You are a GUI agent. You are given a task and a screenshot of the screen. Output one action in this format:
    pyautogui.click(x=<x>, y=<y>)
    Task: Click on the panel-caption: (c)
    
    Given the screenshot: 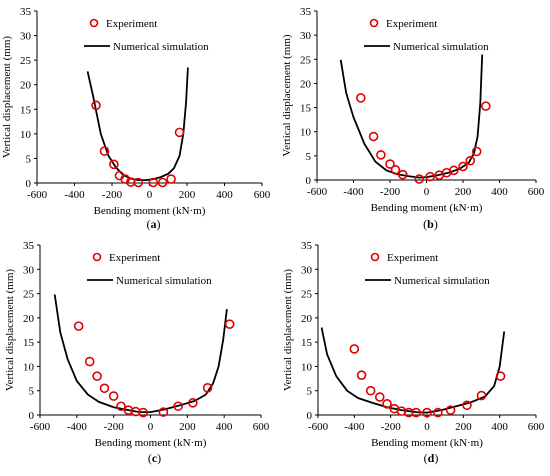 What is the action you would take?
    pyautogui.click(x=154, y=458)
    